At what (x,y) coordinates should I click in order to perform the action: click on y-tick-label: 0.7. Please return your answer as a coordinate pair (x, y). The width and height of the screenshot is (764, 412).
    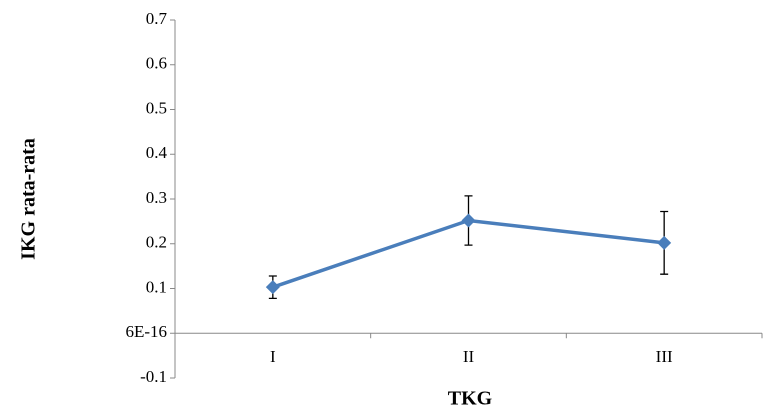
    Looking at the image, I should click on (157, 18).